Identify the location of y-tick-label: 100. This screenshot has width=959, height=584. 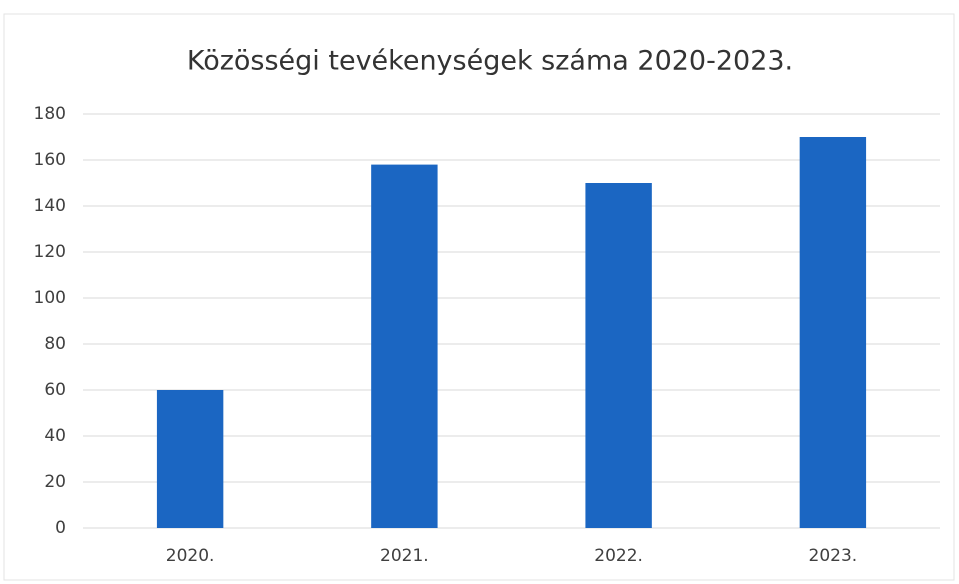
(50, 298).